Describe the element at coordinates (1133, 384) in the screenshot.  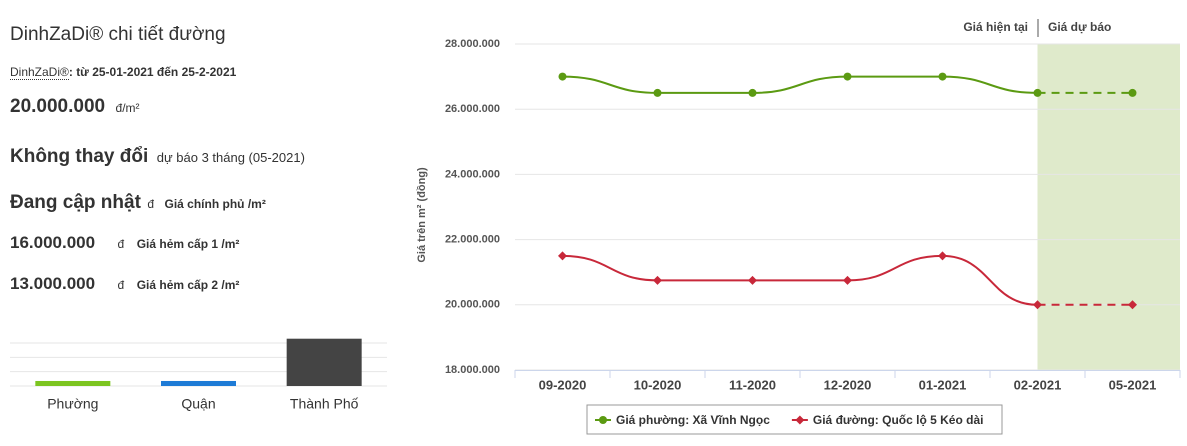
I see `x-tick-label: 05-2021` at that location.